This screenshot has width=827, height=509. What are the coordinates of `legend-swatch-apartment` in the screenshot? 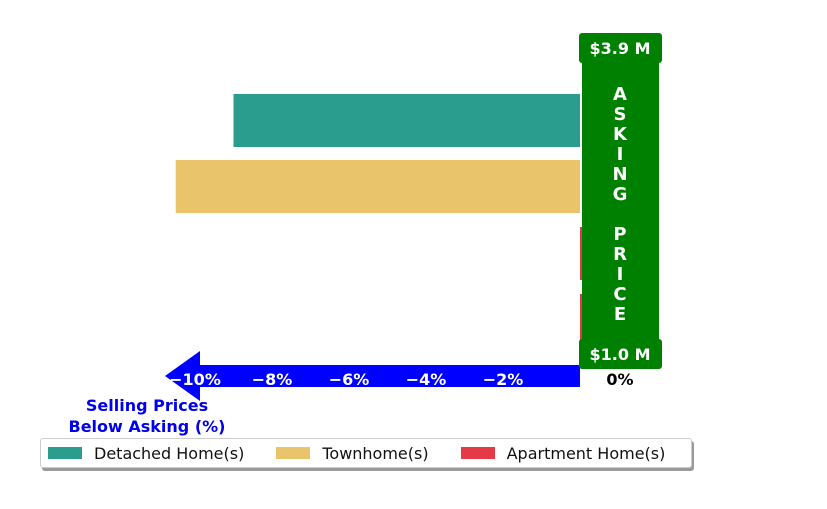 It's located at (477, 453).